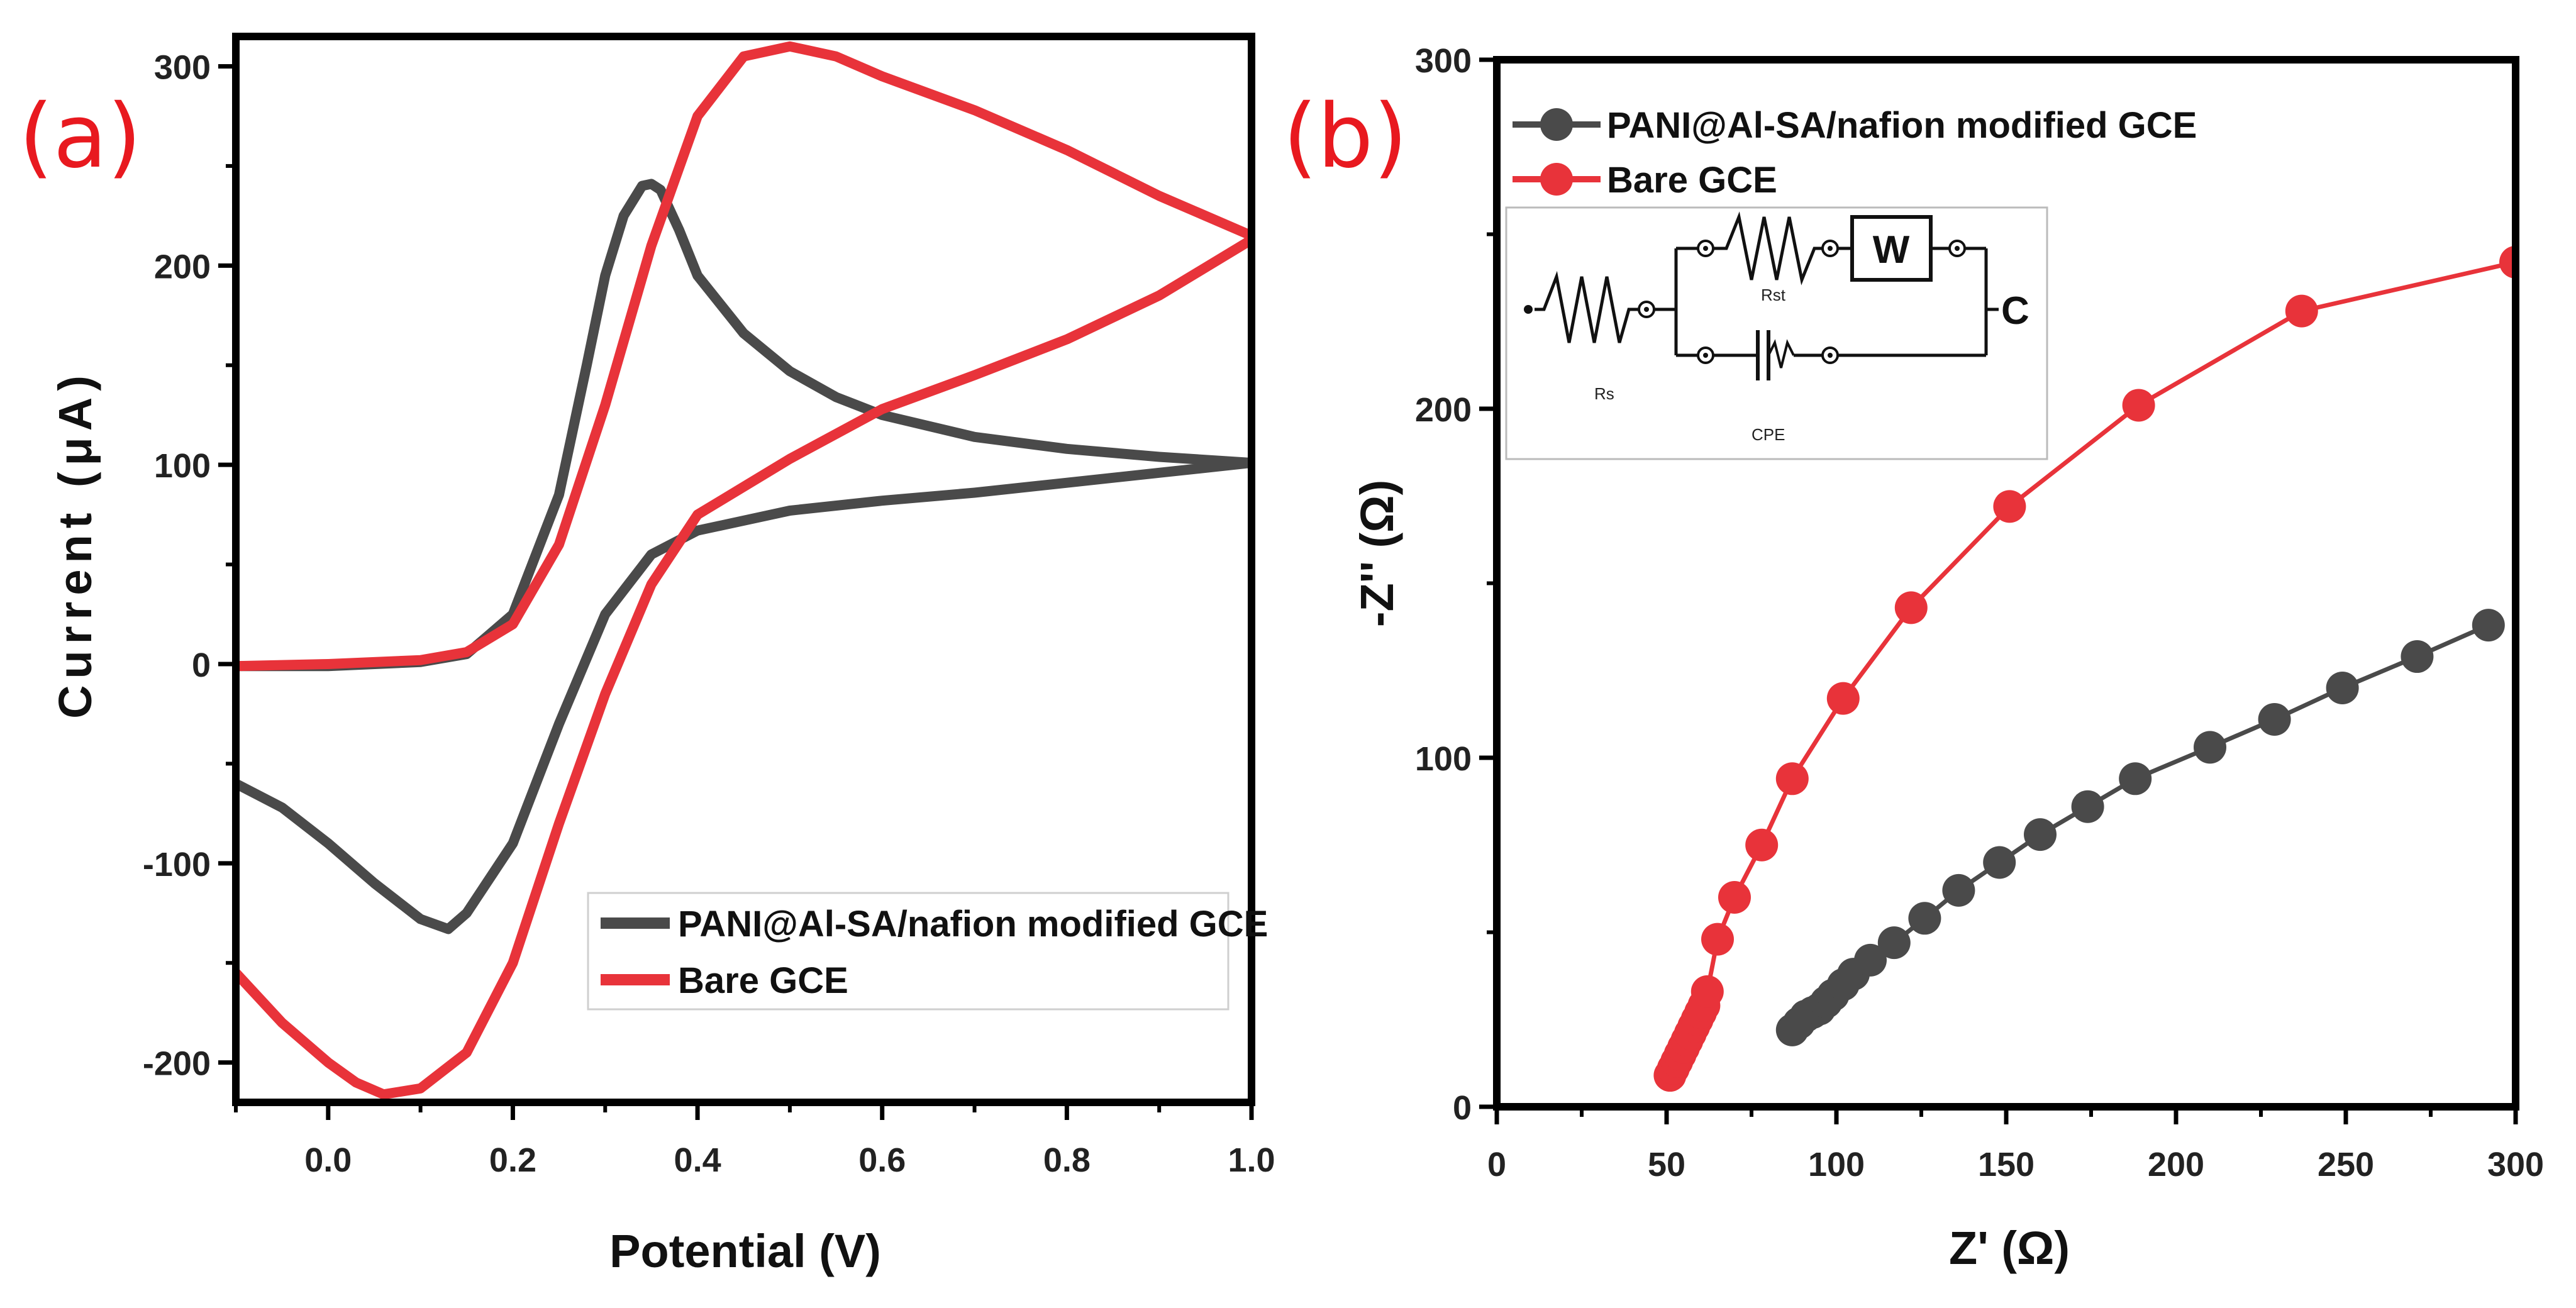 Image resolution: width=2576 pixels, height=1308 pixels. I want to click on panel-b-y-tick-labels: 0 100 200 300, so click(1443, 584).